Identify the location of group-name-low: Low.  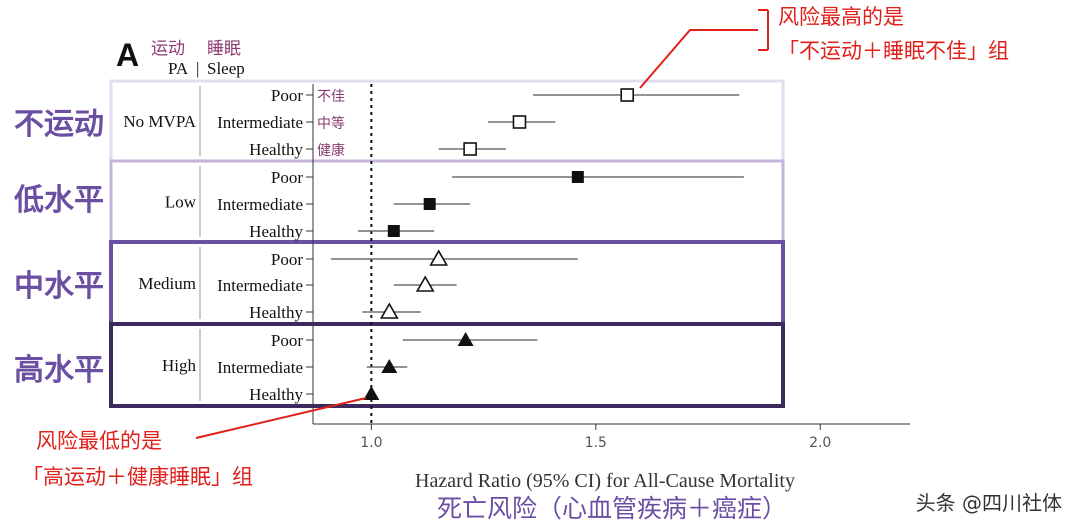
(181, 202).